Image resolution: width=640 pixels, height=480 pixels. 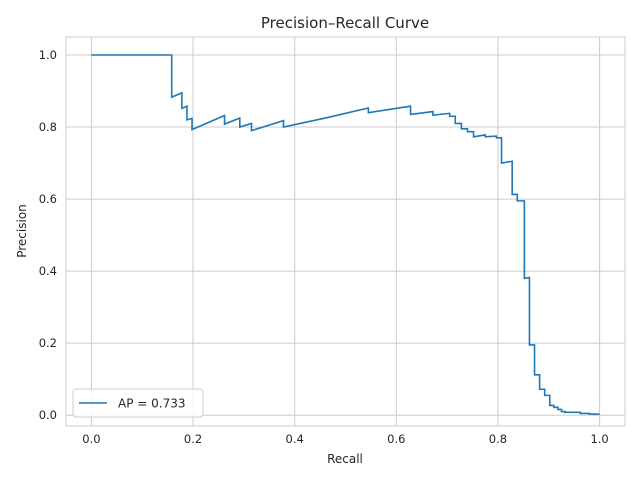 I want to click on legend-box, so click(x=138, y=403).